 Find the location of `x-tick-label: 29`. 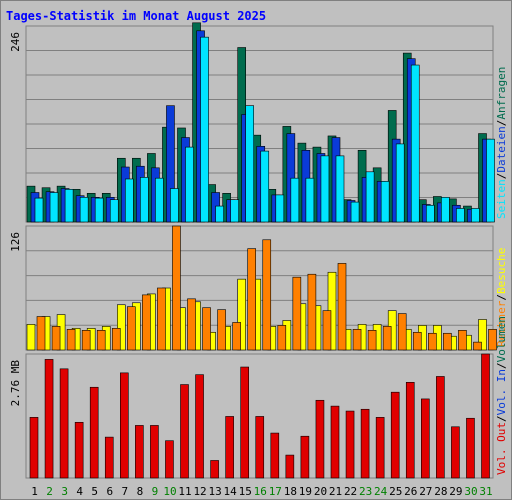

x-tick-label: 29 is located at coordinates (455, 491).